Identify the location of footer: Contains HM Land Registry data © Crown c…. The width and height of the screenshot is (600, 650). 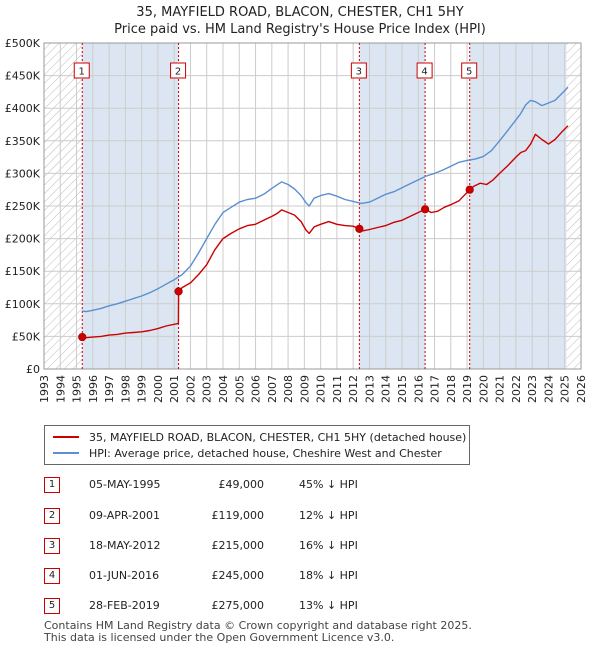
(258, 632).